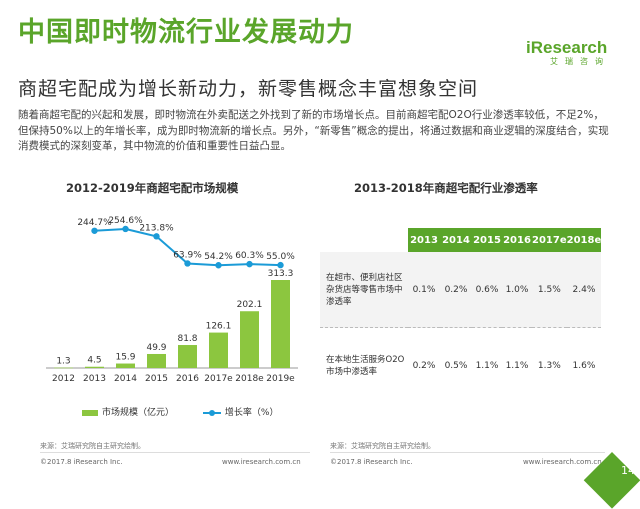 The image size is (640, 509). I want to click on table-cell: 0.5%, so click(456, 365).